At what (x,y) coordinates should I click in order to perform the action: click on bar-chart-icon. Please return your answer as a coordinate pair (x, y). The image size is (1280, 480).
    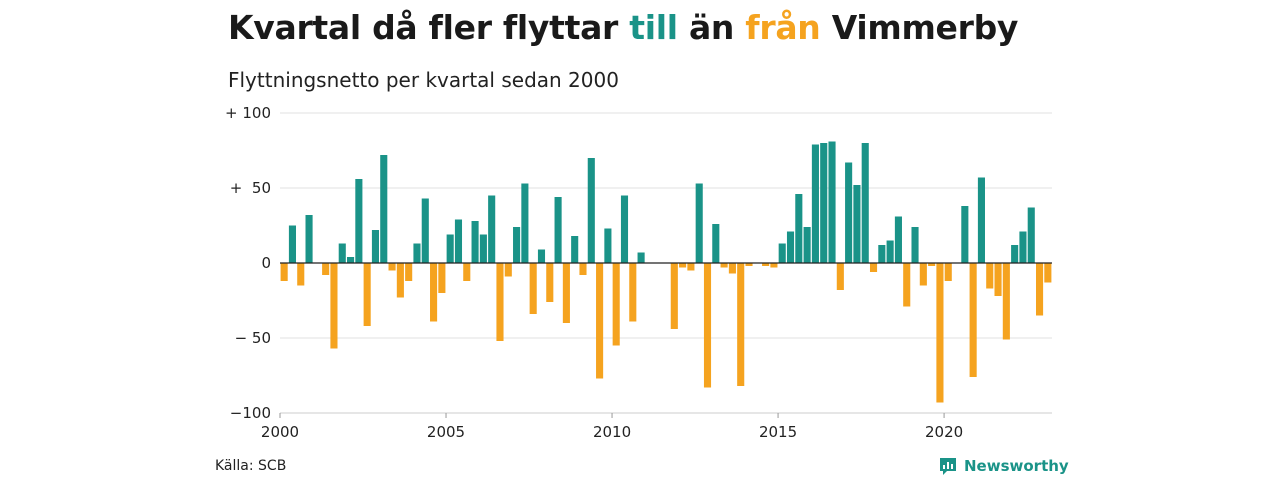
    Looking at the image, I should click on (948, 466).